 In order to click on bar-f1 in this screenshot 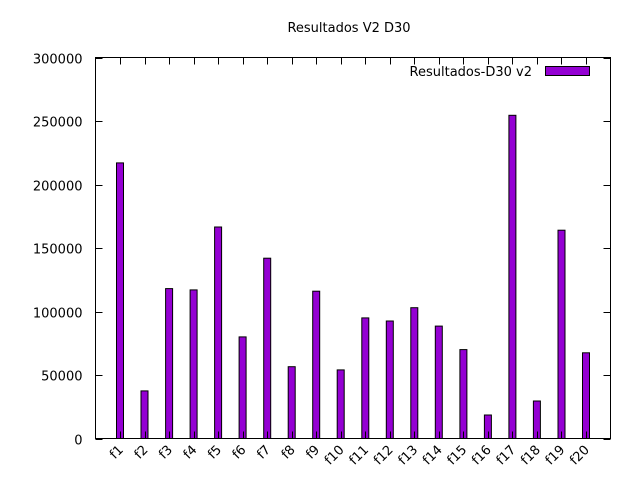, I will do `click(120, 300)`.